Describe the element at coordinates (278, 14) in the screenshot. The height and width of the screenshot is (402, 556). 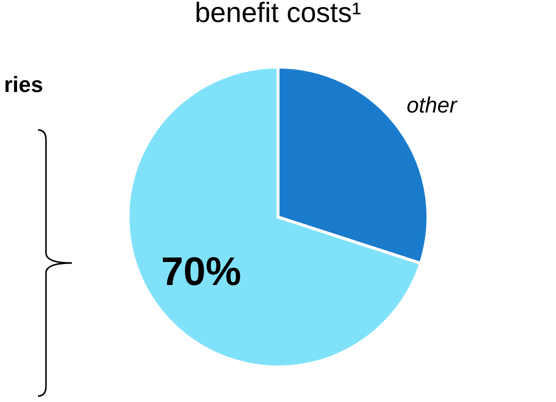
I see `chart-title: benefit costs¹` at that location.